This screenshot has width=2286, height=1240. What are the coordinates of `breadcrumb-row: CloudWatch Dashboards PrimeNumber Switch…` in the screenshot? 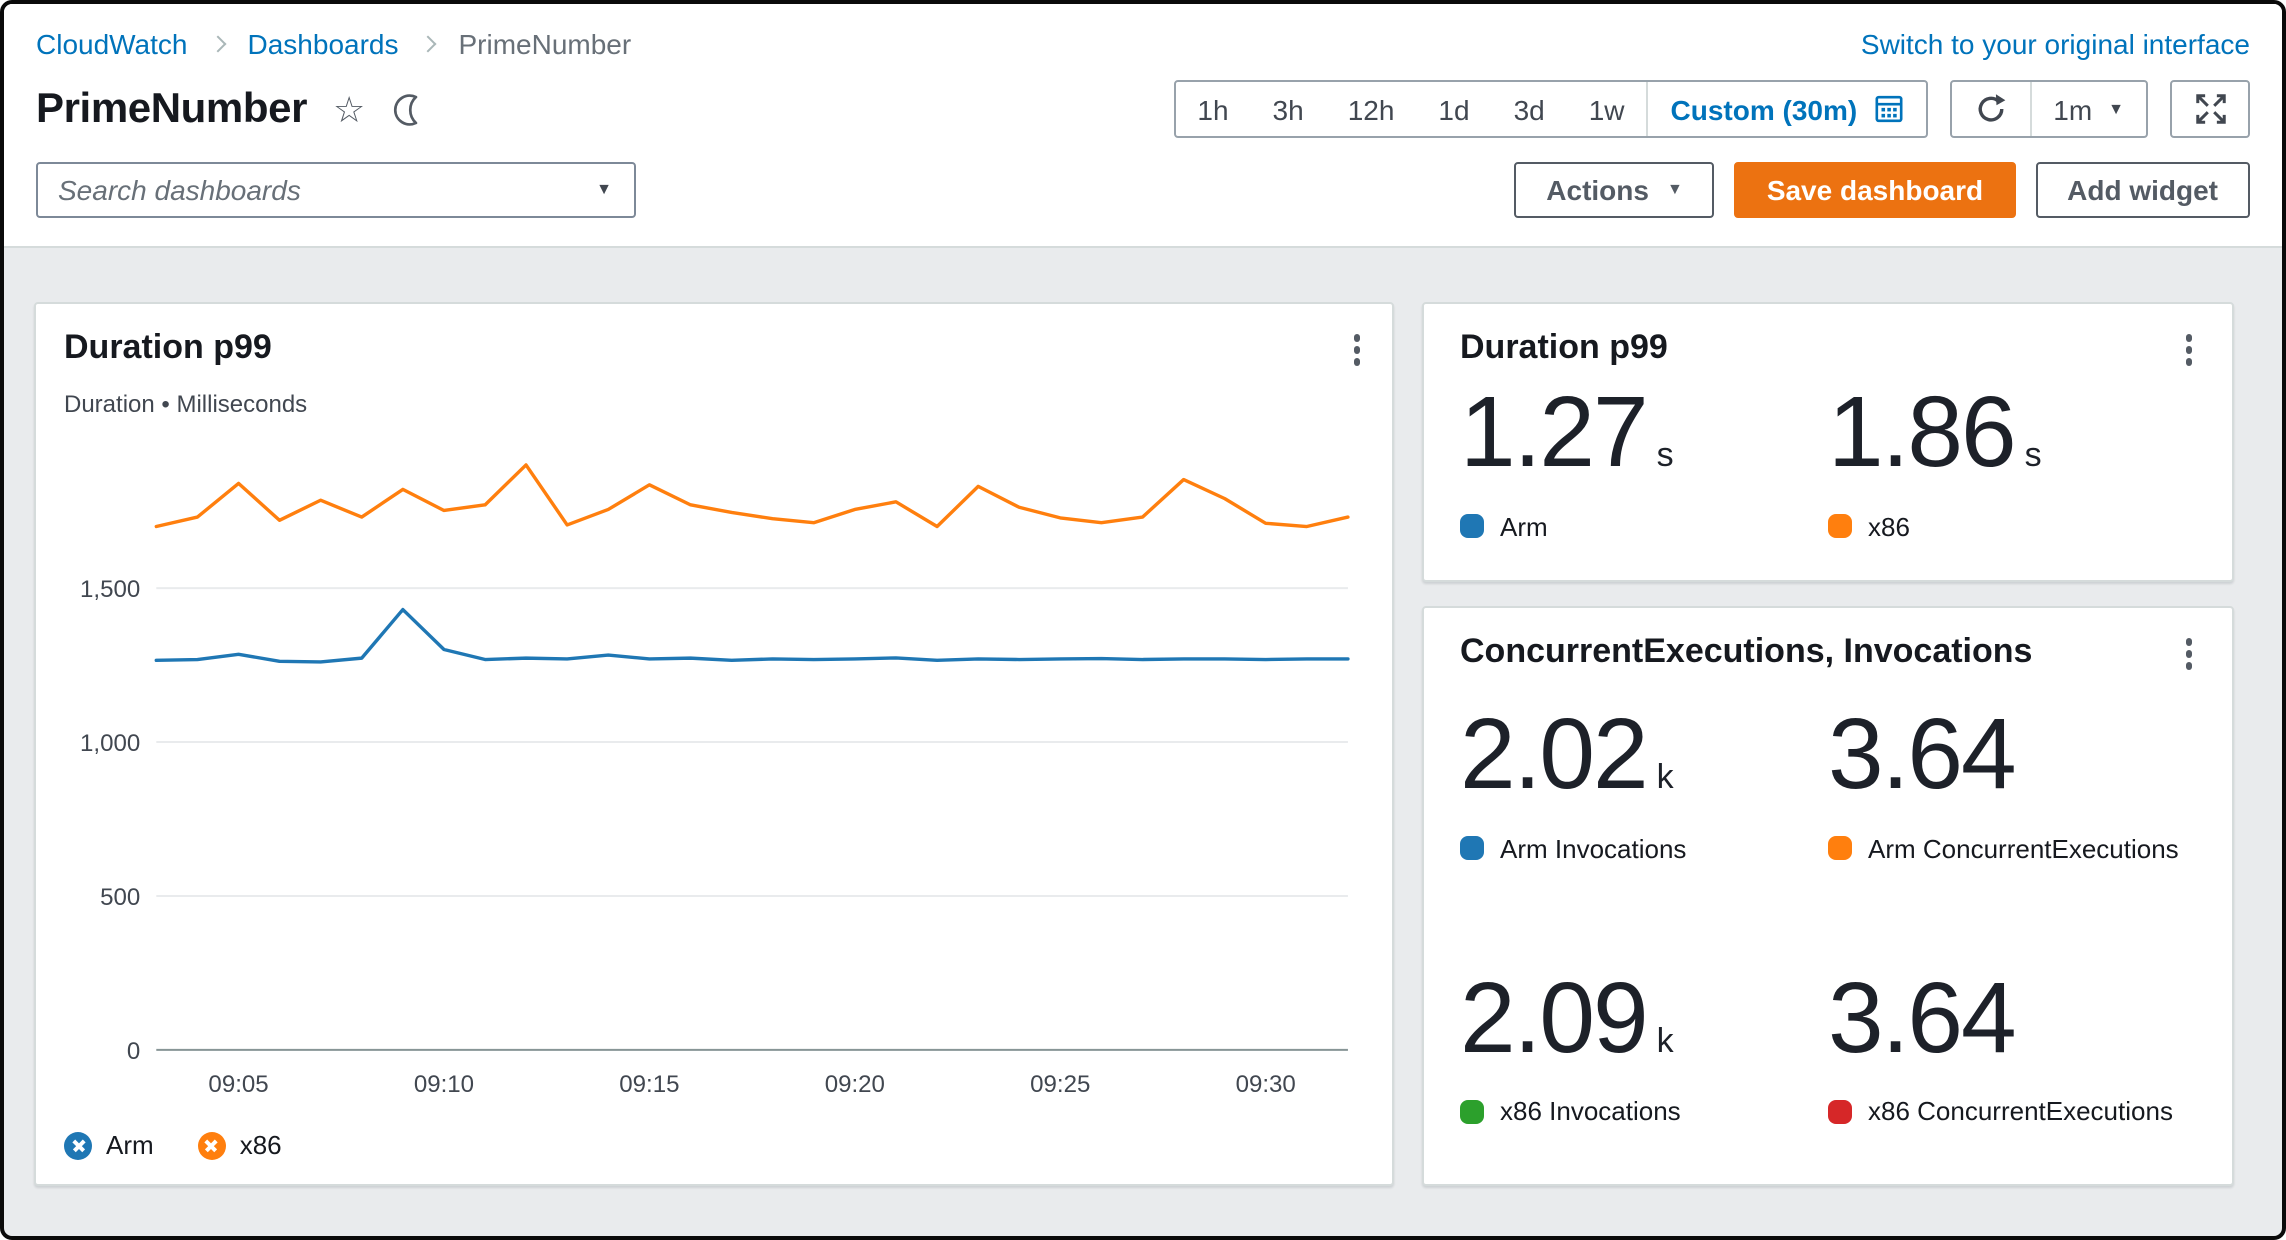 It's located at (1143, 44).